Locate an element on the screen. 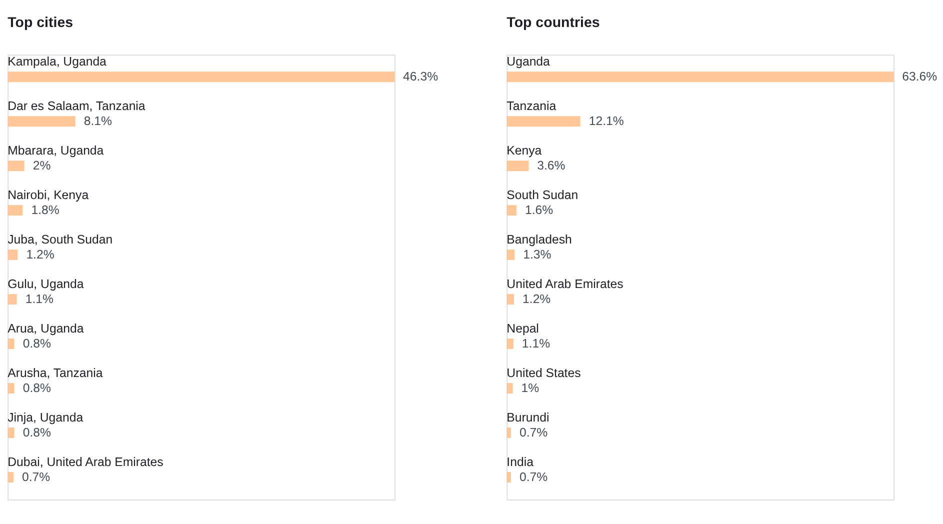  y-tick-label: South Sudan is located at coordinates (542, 195).